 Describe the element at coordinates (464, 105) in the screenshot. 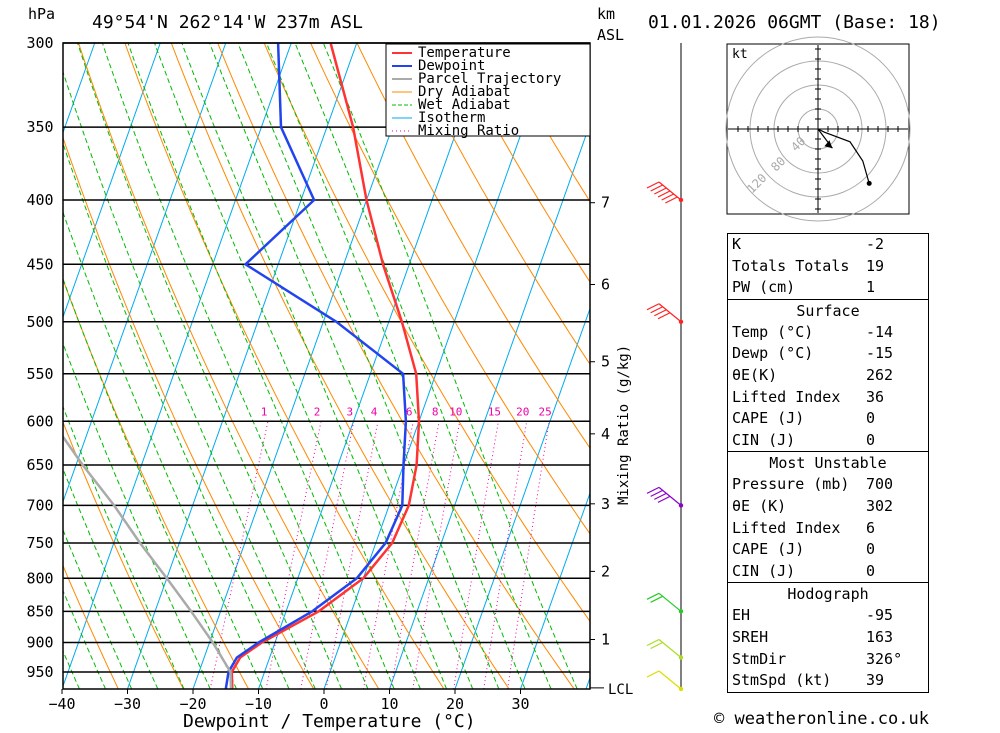

I see `legend-wet-adiabat: Wet Adiabat` at that location.